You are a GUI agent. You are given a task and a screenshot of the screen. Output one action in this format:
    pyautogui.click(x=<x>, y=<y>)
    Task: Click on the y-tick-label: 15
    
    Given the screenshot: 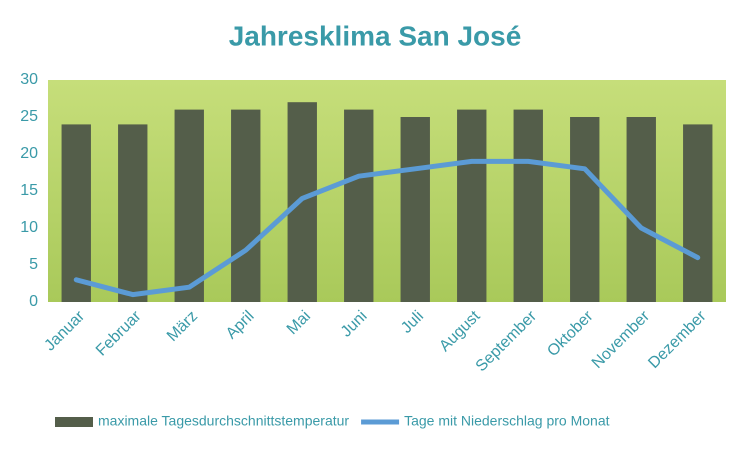 What is the action you would take?
    pyautogui.click(x=29, y=190)
    